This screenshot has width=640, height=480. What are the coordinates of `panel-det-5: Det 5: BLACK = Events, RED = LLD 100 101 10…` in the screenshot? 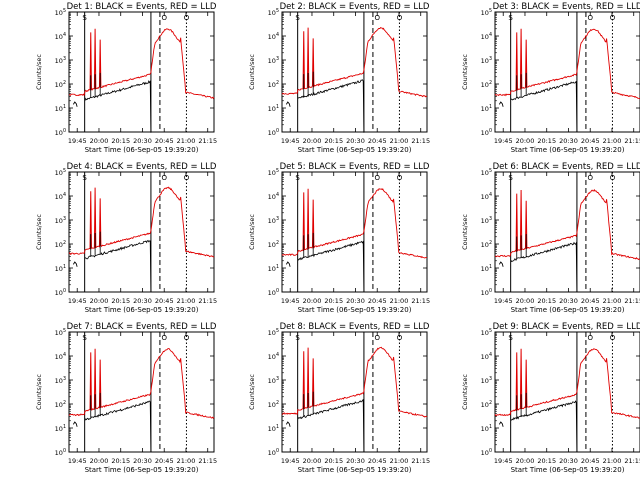 It's located at (339, 238).